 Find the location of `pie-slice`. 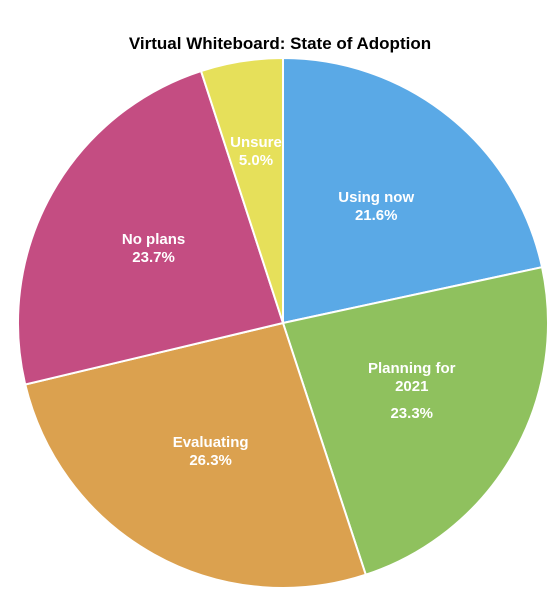

pie-slice is located at coordinates (241, 190).